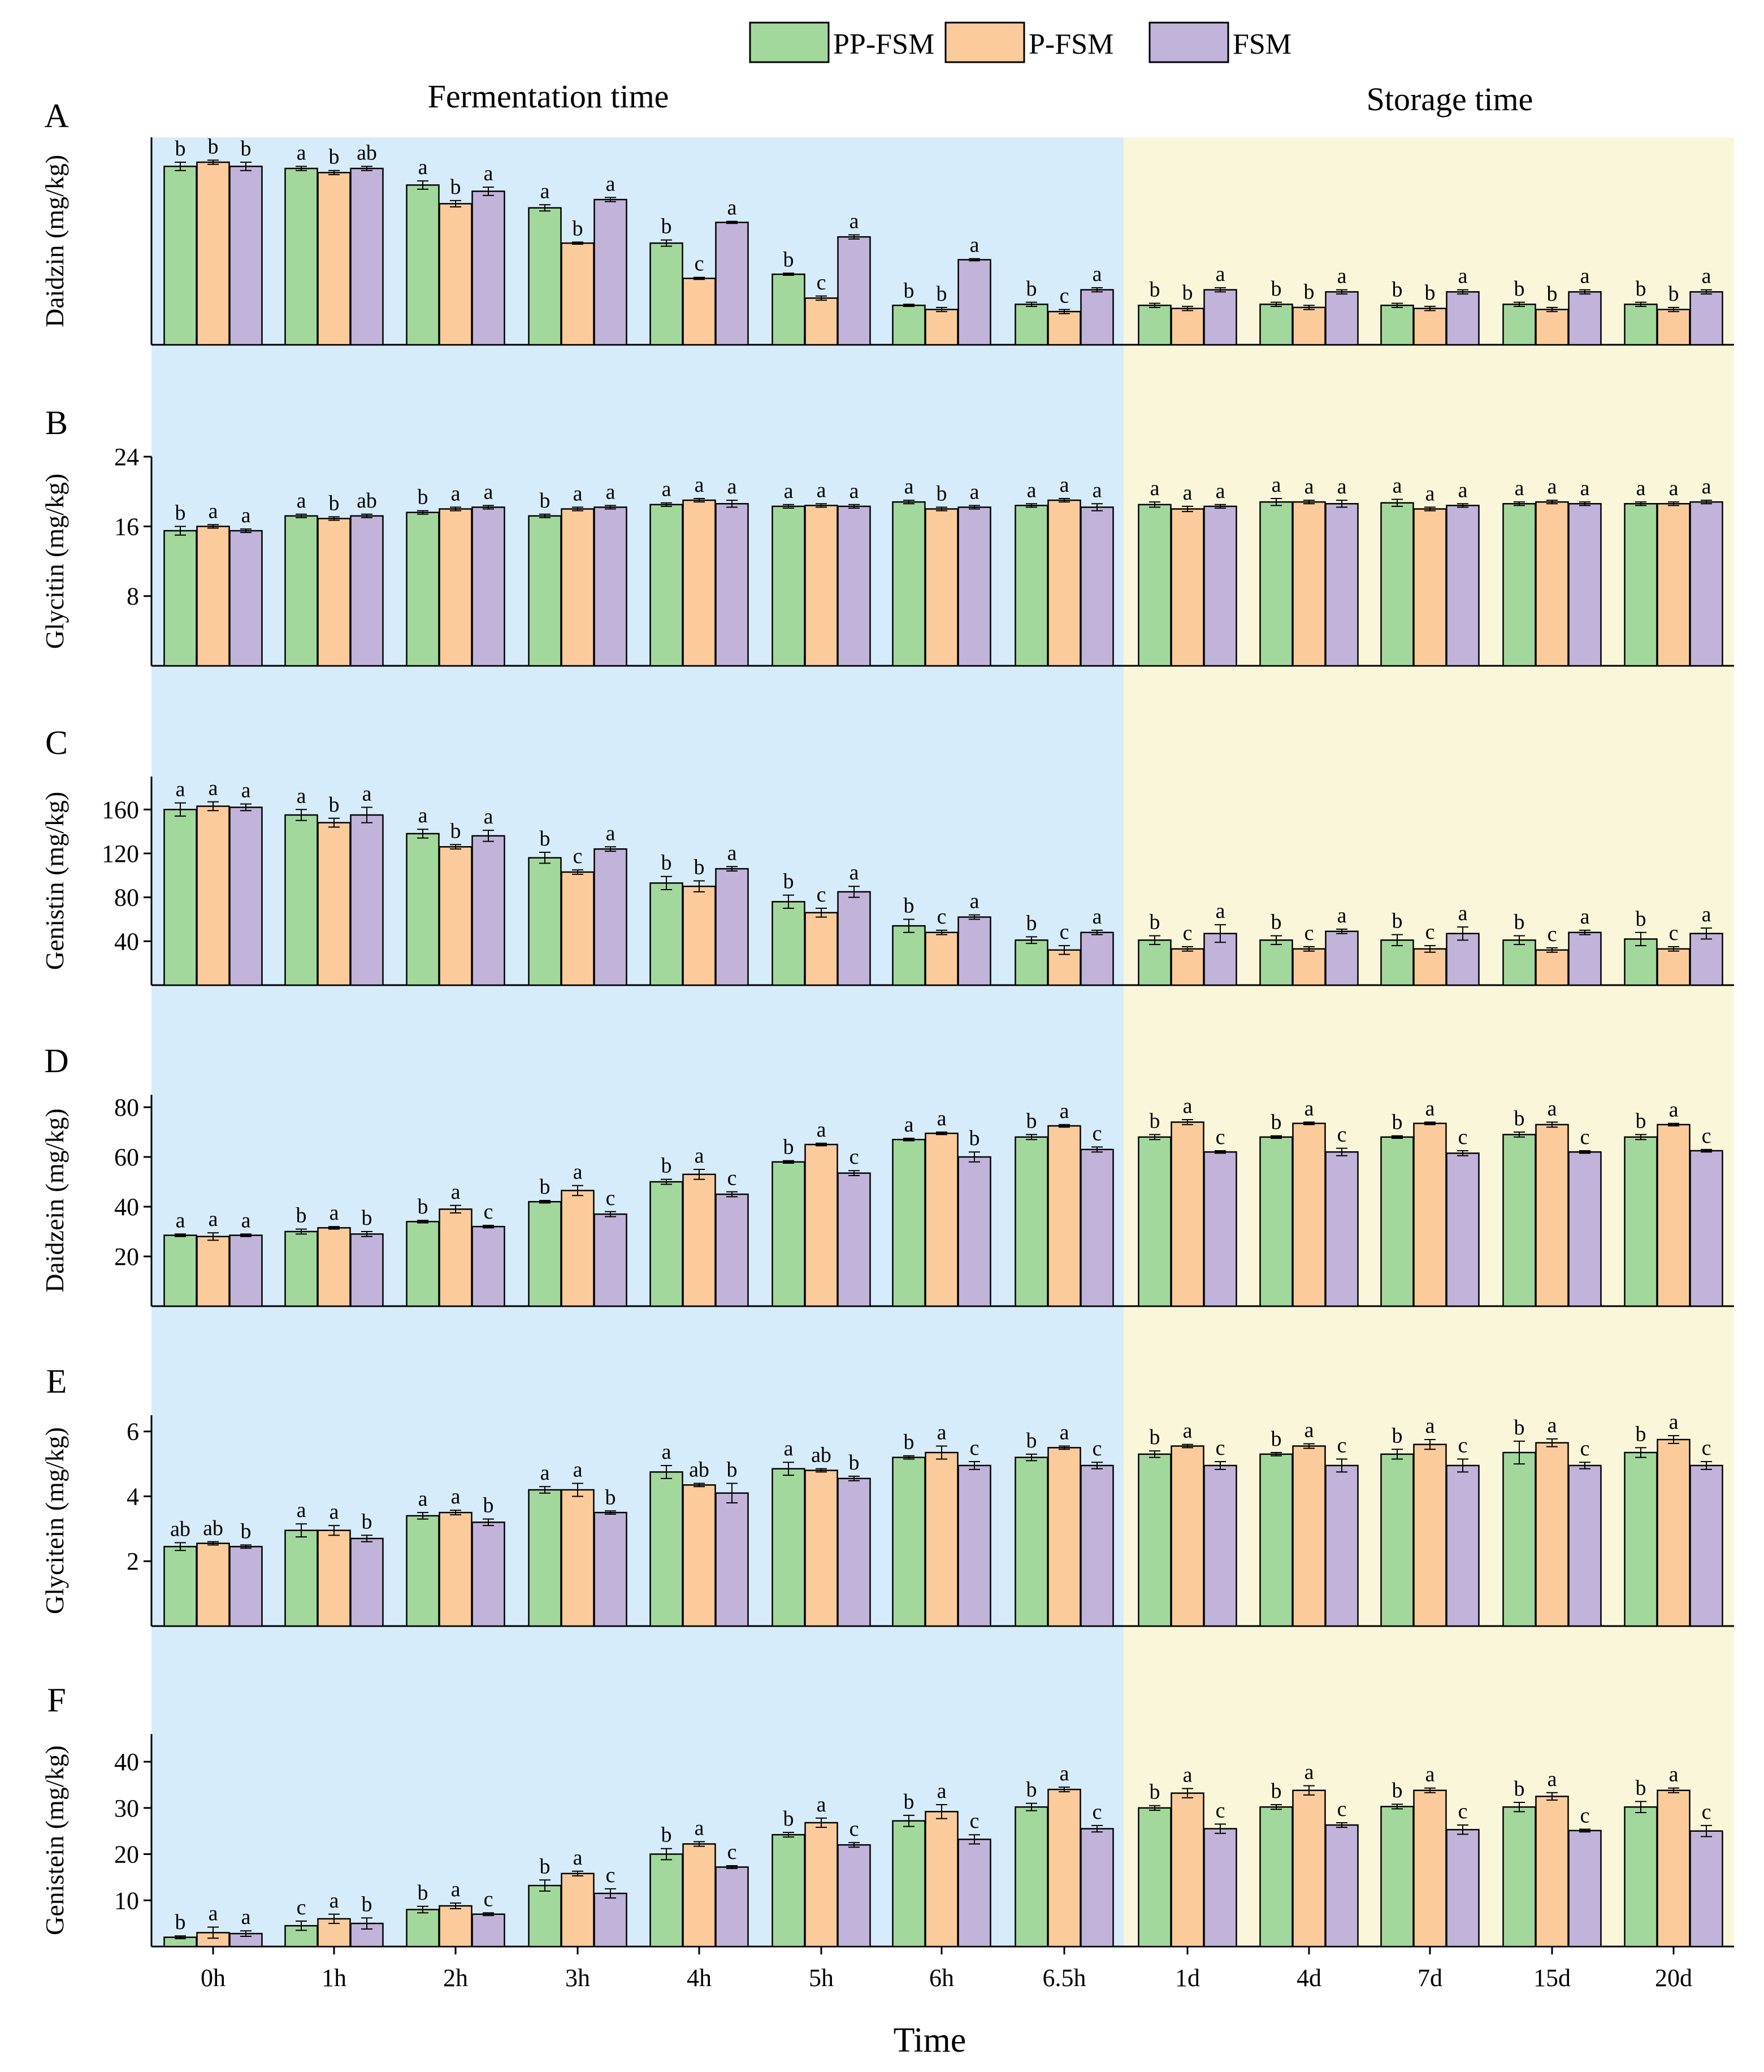 Image resolution: width=1764 pixels, height=2072 pixels. Describe the element at coordinates (126, 1762) in the screenshot. I see `y-tick-label: 40` at that location.